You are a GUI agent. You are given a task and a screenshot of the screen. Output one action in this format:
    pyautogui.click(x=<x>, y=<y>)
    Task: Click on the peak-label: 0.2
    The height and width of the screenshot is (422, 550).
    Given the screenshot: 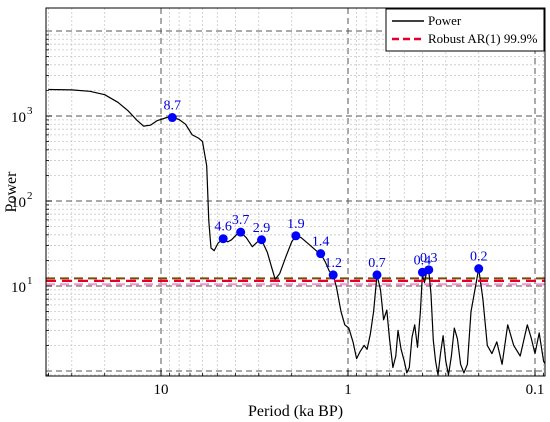 What is the action you would take?
    pyautogui.click(x=479, y=257)
    